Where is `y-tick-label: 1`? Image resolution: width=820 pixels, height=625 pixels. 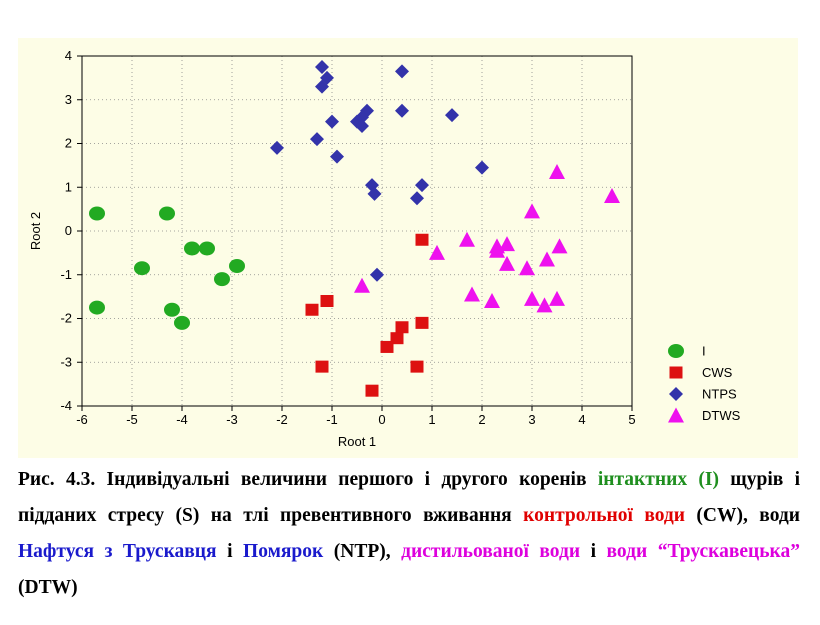
y-tick-label: 1 is located at coordinates (68, 186).